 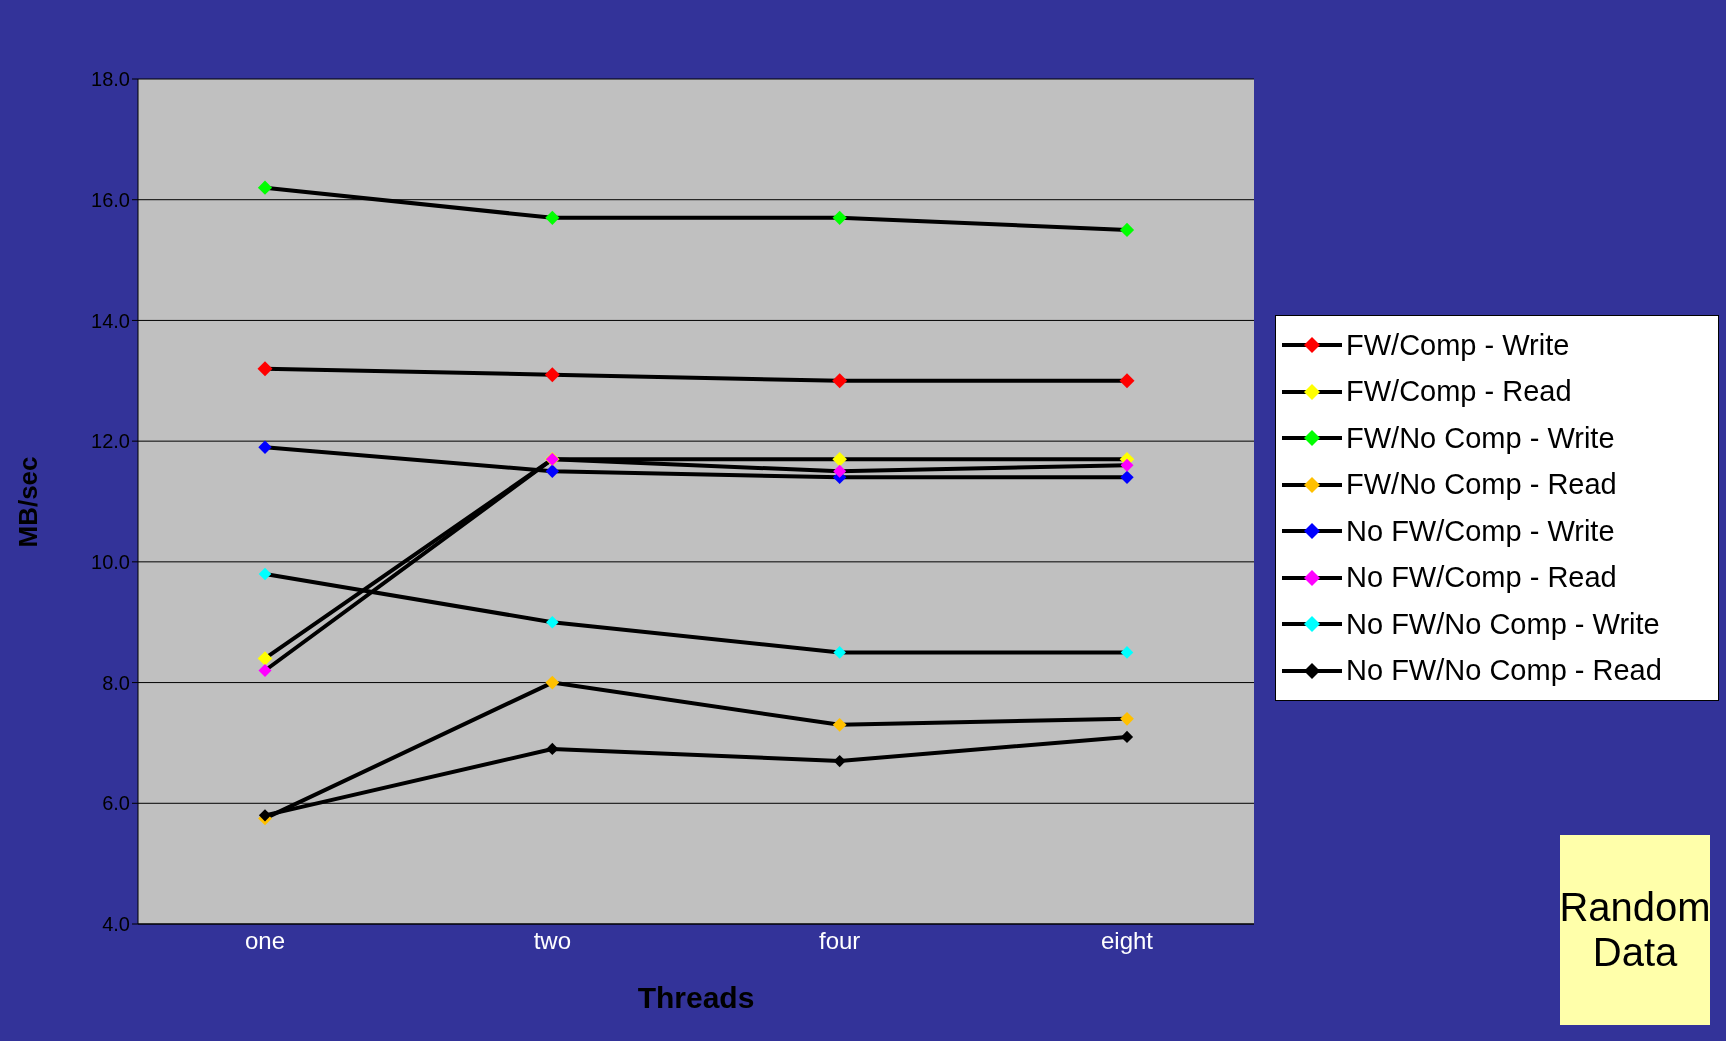 What do you see at coordinates (1480, 438) in the screenshot?
I see `legend-label: FW/No Comp - Write` at bounding box center [1480, 438].